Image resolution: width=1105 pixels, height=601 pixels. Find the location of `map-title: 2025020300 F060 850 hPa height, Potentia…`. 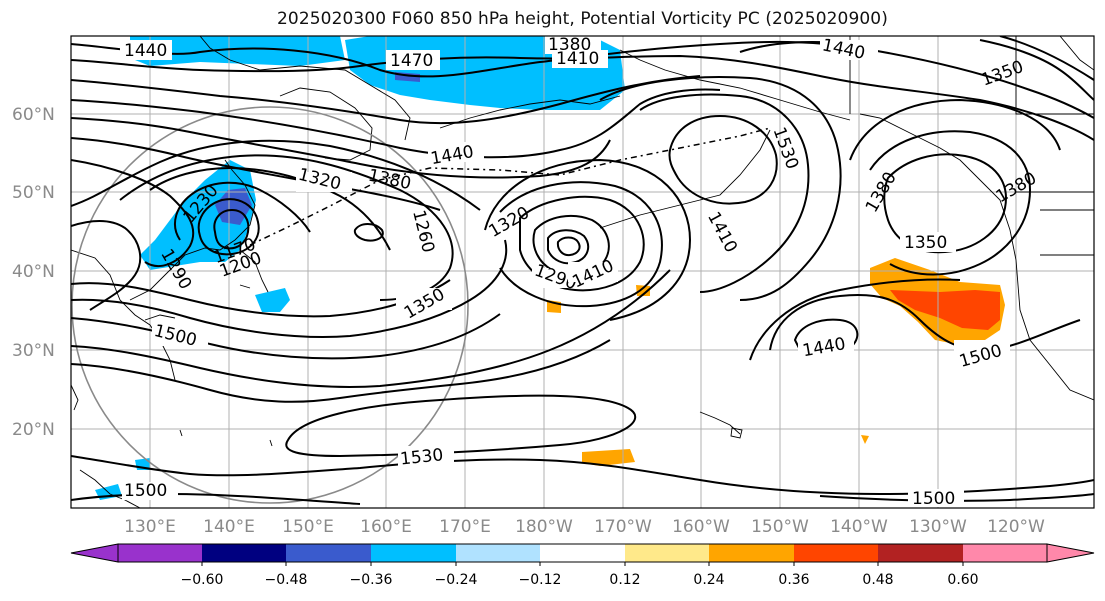

map-title: 2025020300 F060 850 hPa height, Potentia… is located at coordinates (582, 19).